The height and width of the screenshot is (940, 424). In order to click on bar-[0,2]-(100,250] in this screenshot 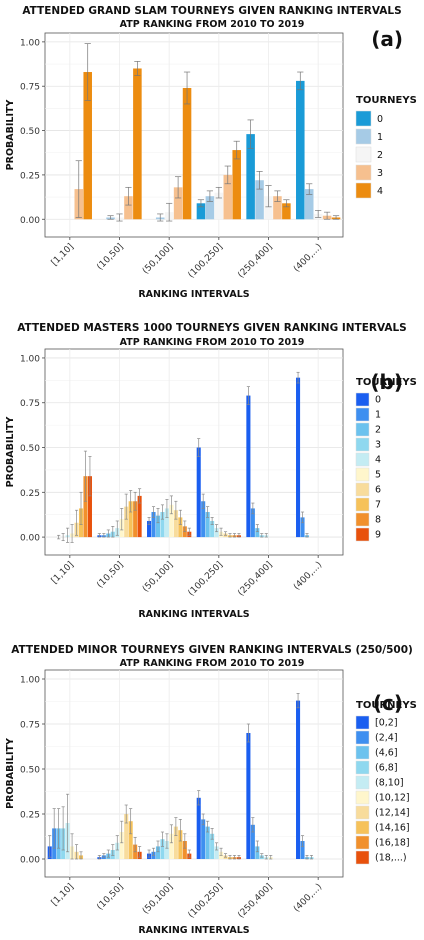, I will do `click(198, 828)`.